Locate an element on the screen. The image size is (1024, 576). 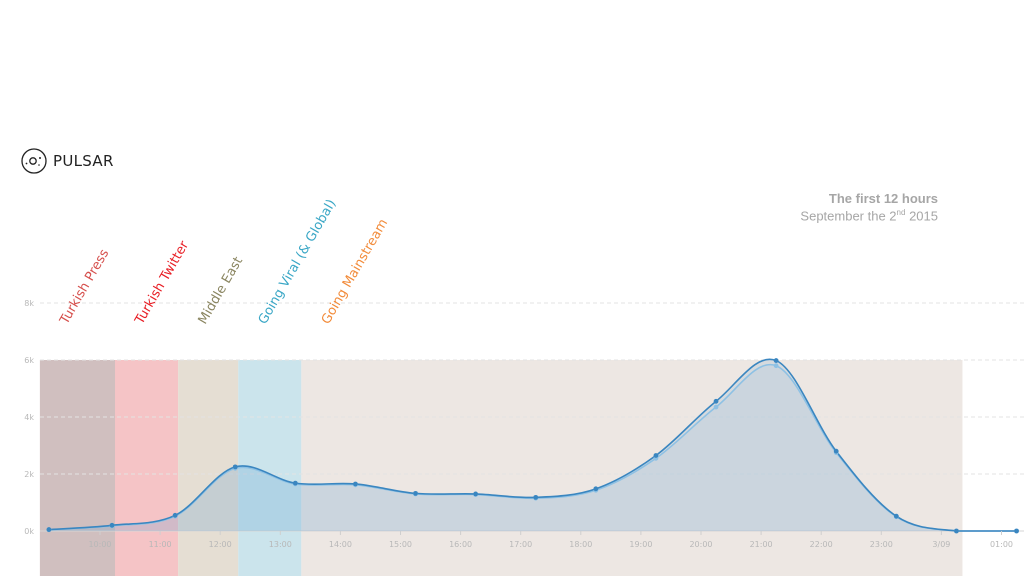
y-tick-label: 8k is located at coordinates (29, 303).